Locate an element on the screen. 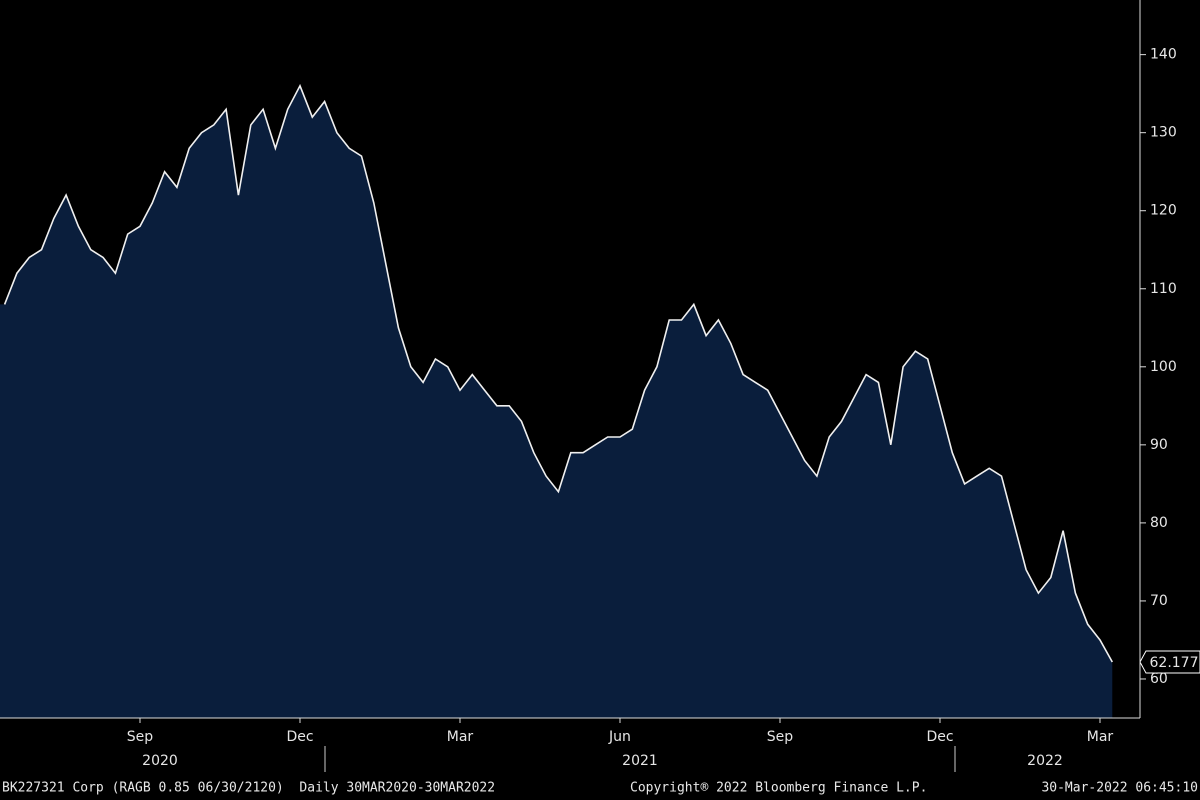  footer-right: 30-Mar-2022 06:45:10 is located at coordinates (1119, 788).